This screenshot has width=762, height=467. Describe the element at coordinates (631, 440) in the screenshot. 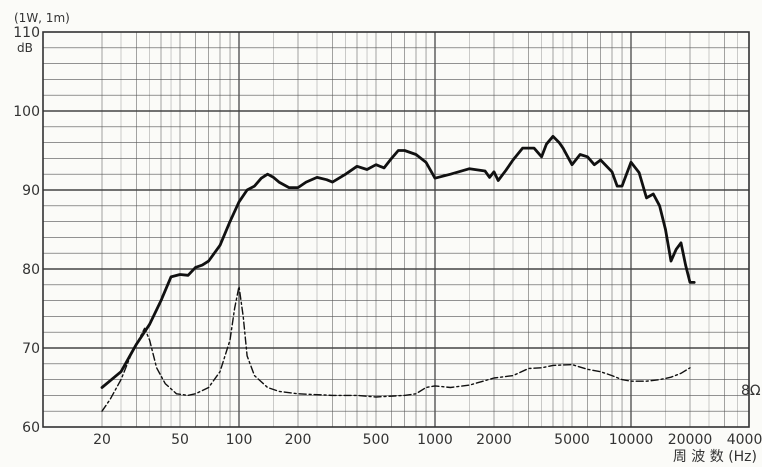

I see `x-tick-label: 10000` at that location.